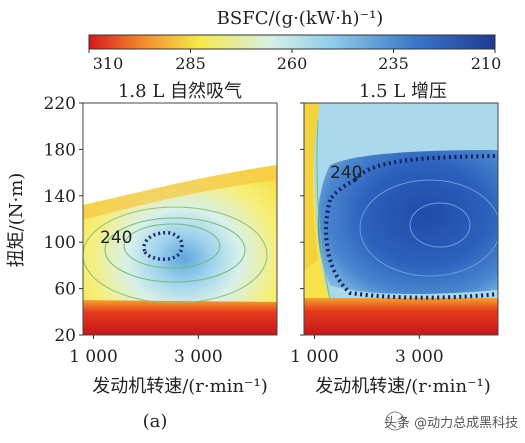  What do you see at coordinates (65, 290) in the screenshot?
I see `y-tick-label: 60` at bounding box center [65, 290].